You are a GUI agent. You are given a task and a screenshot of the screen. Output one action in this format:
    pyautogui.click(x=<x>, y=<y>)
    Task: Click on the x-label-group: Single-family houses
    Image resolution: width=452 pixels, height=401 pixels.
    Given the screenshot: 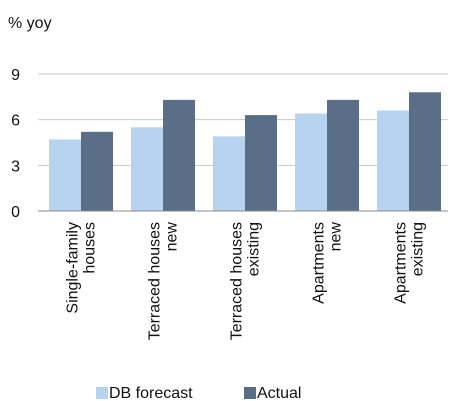 What is the action you would take?
    pyautogui.click(x=82, y=268)
    